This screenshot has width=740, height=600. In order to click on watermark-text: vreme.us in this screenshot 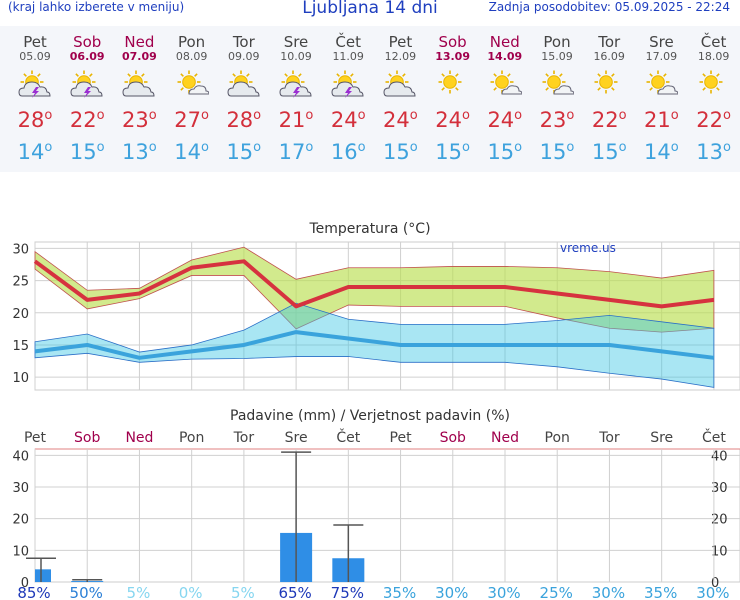, I will do `click(588, 248)`.